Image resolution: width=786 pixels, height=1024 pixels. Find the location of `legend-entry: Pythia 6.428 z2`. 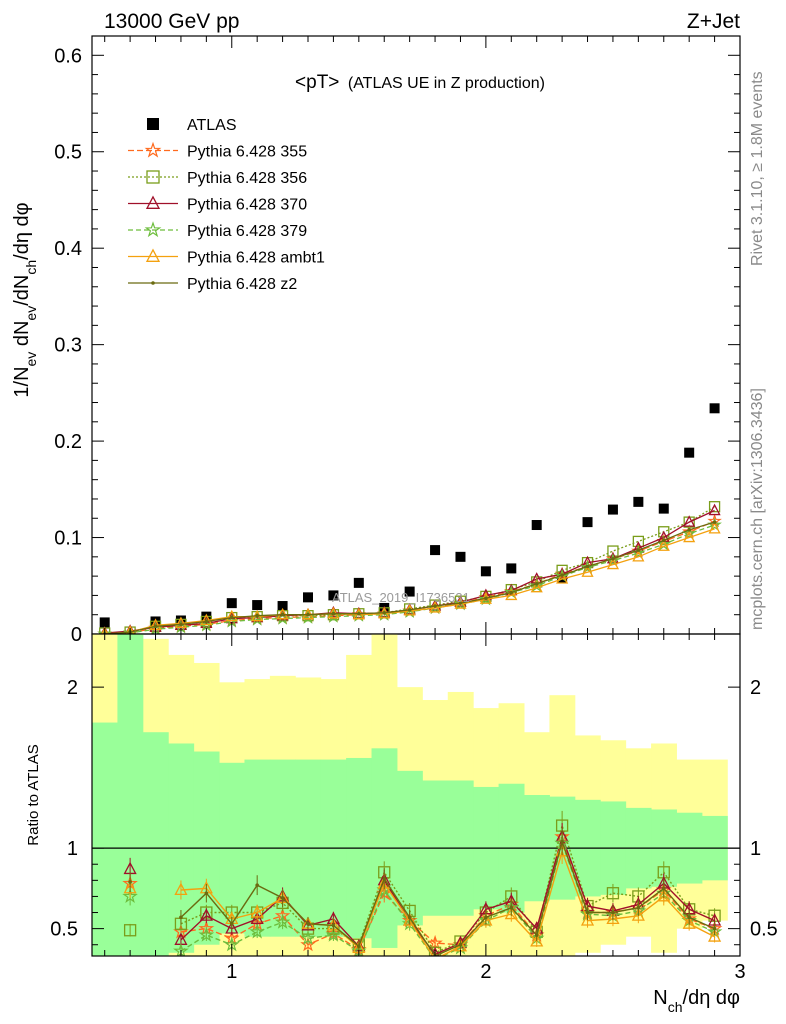

legend-entry: Pythia 6.428 z2 is located at coordinates (212, 284).